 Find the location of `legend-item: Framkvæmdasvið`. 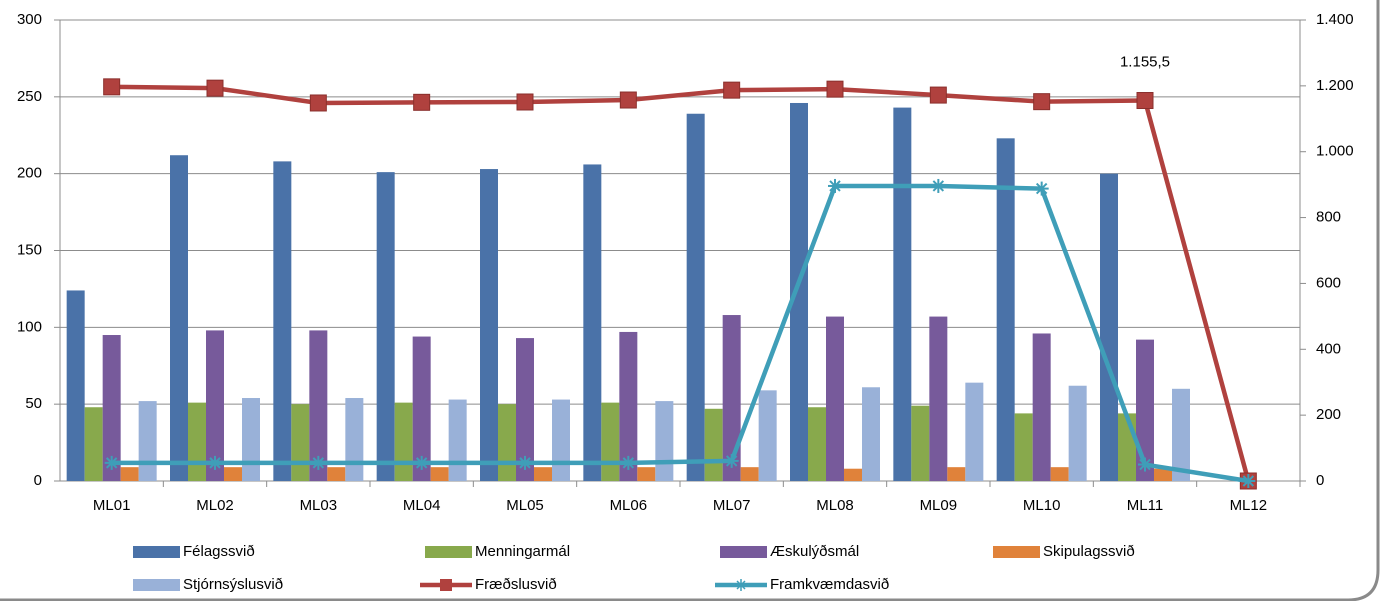

legend-item: Framkvæmdasvið is located at coordinates (802, 584).